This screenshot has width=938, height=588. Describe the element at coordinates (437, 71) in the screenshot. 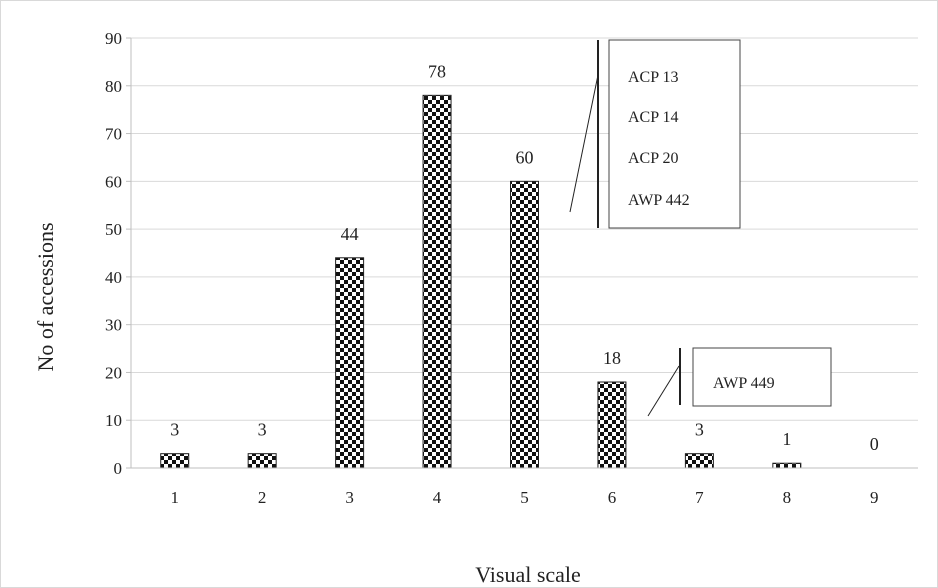

I see `data-label: 78` at that location.